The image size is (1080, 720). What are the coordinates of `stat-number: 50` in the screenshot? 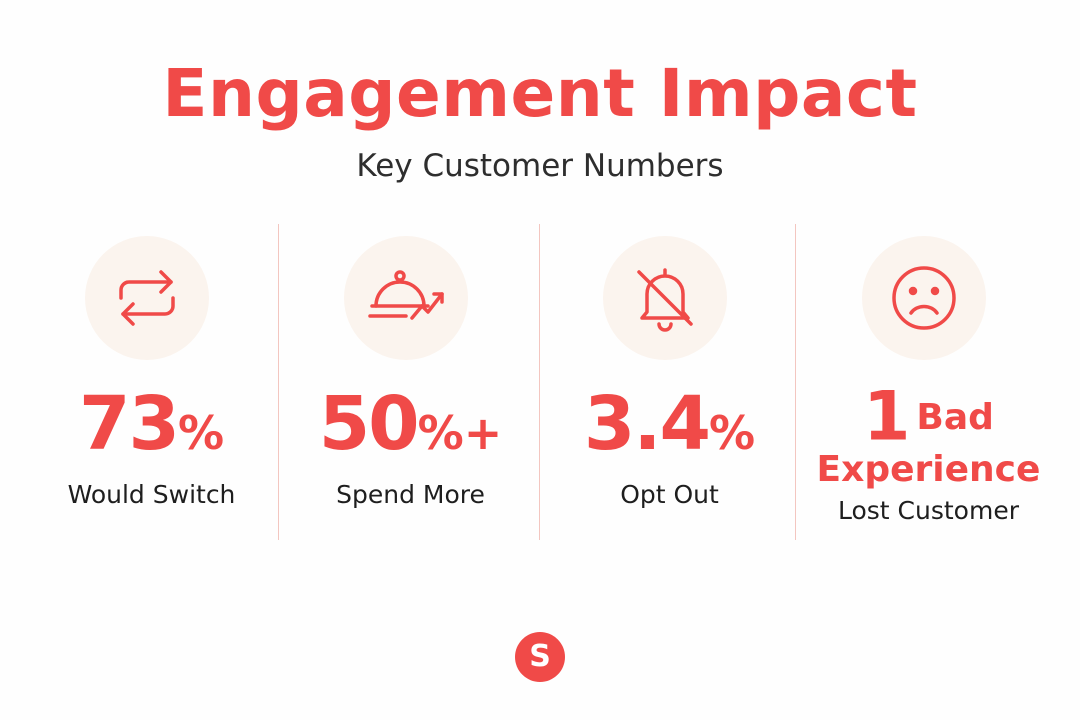 It's located at (369, 424).